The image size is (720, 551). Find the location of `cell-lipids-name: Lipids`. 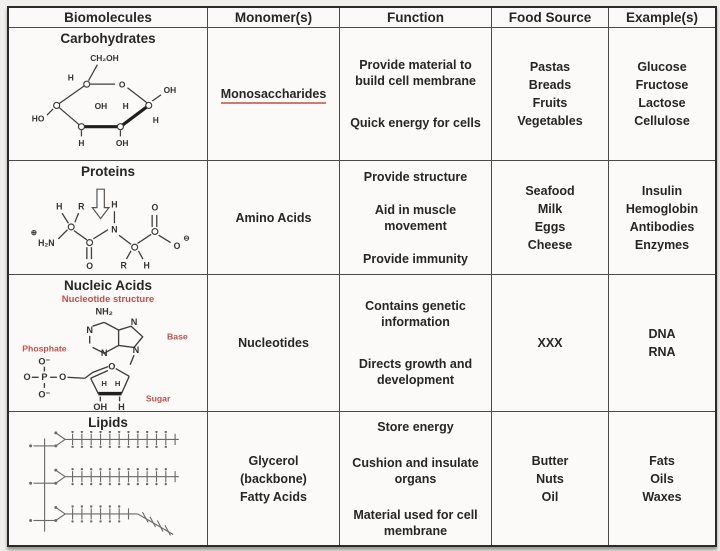

cell-lipids-name: Lipids is located at coordinates (108, 478).